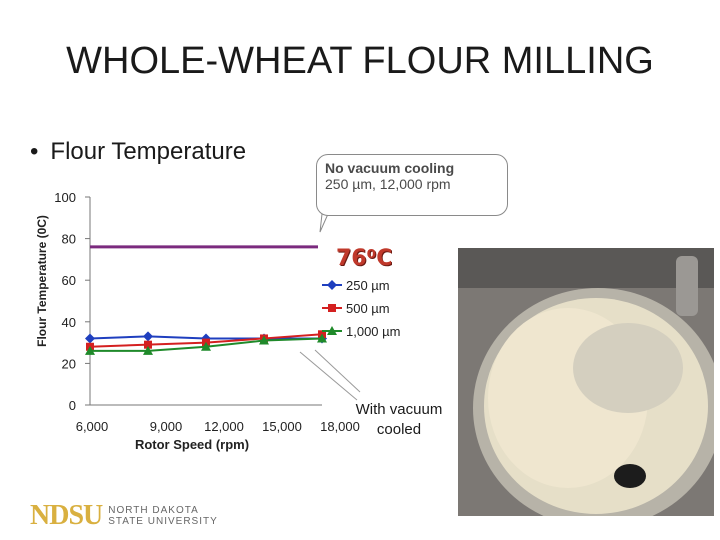  Describe the element at coordinates (69, 239) in the screenshot. I see `y-tick-label: 80` at that location.